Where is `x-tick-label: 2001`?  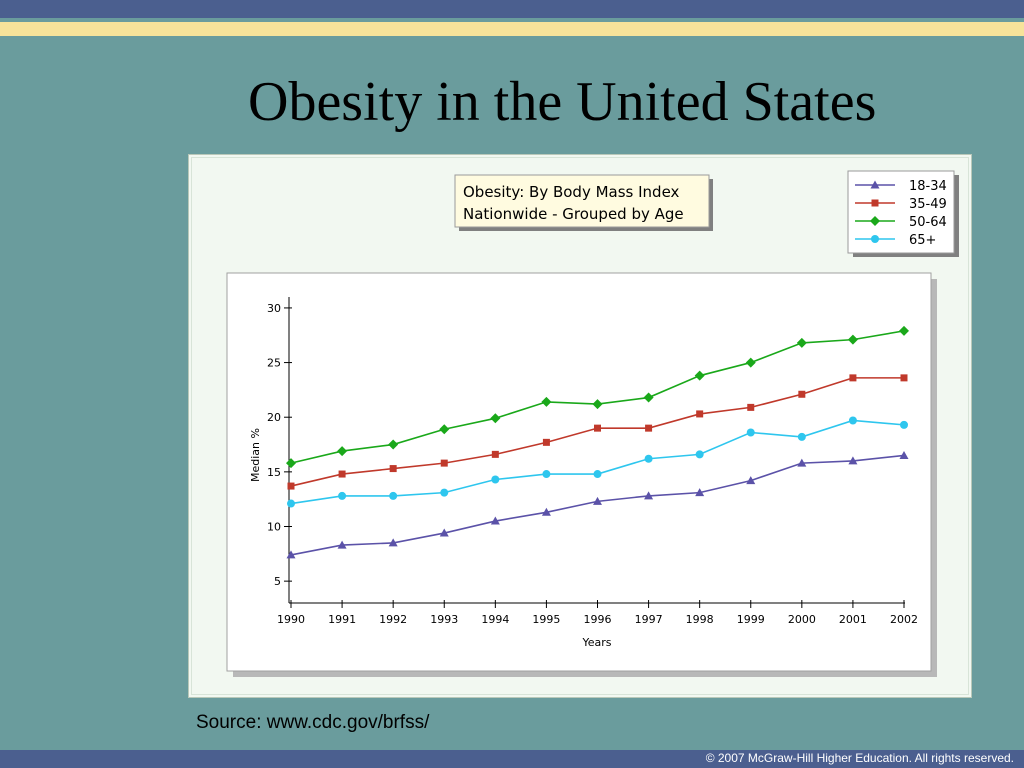
x-tick-label: 2001 is located at coordinates (853, 619).